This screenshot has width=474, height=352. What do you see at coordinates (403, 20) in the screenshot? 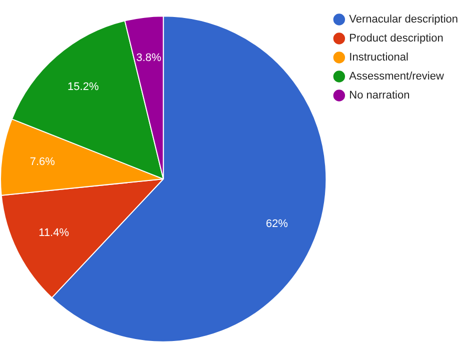
I see `legend-label: Vernacular description` at bounding box center [403, 20].